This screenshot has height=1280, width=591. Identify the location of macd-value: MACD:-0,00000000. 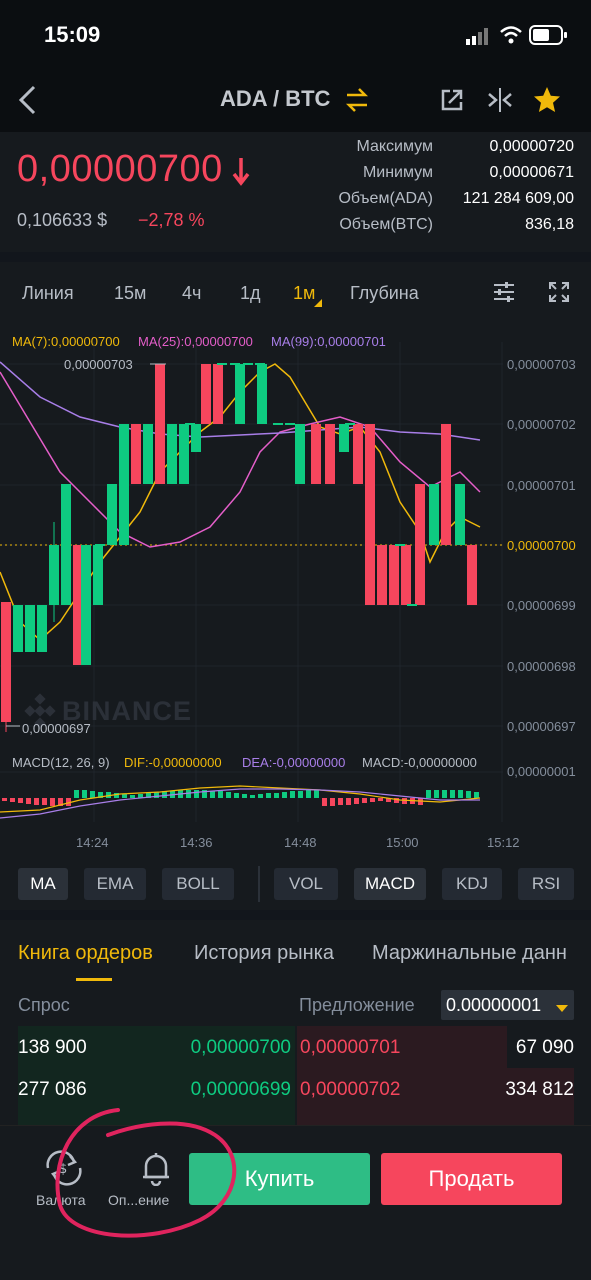
(419, 762).